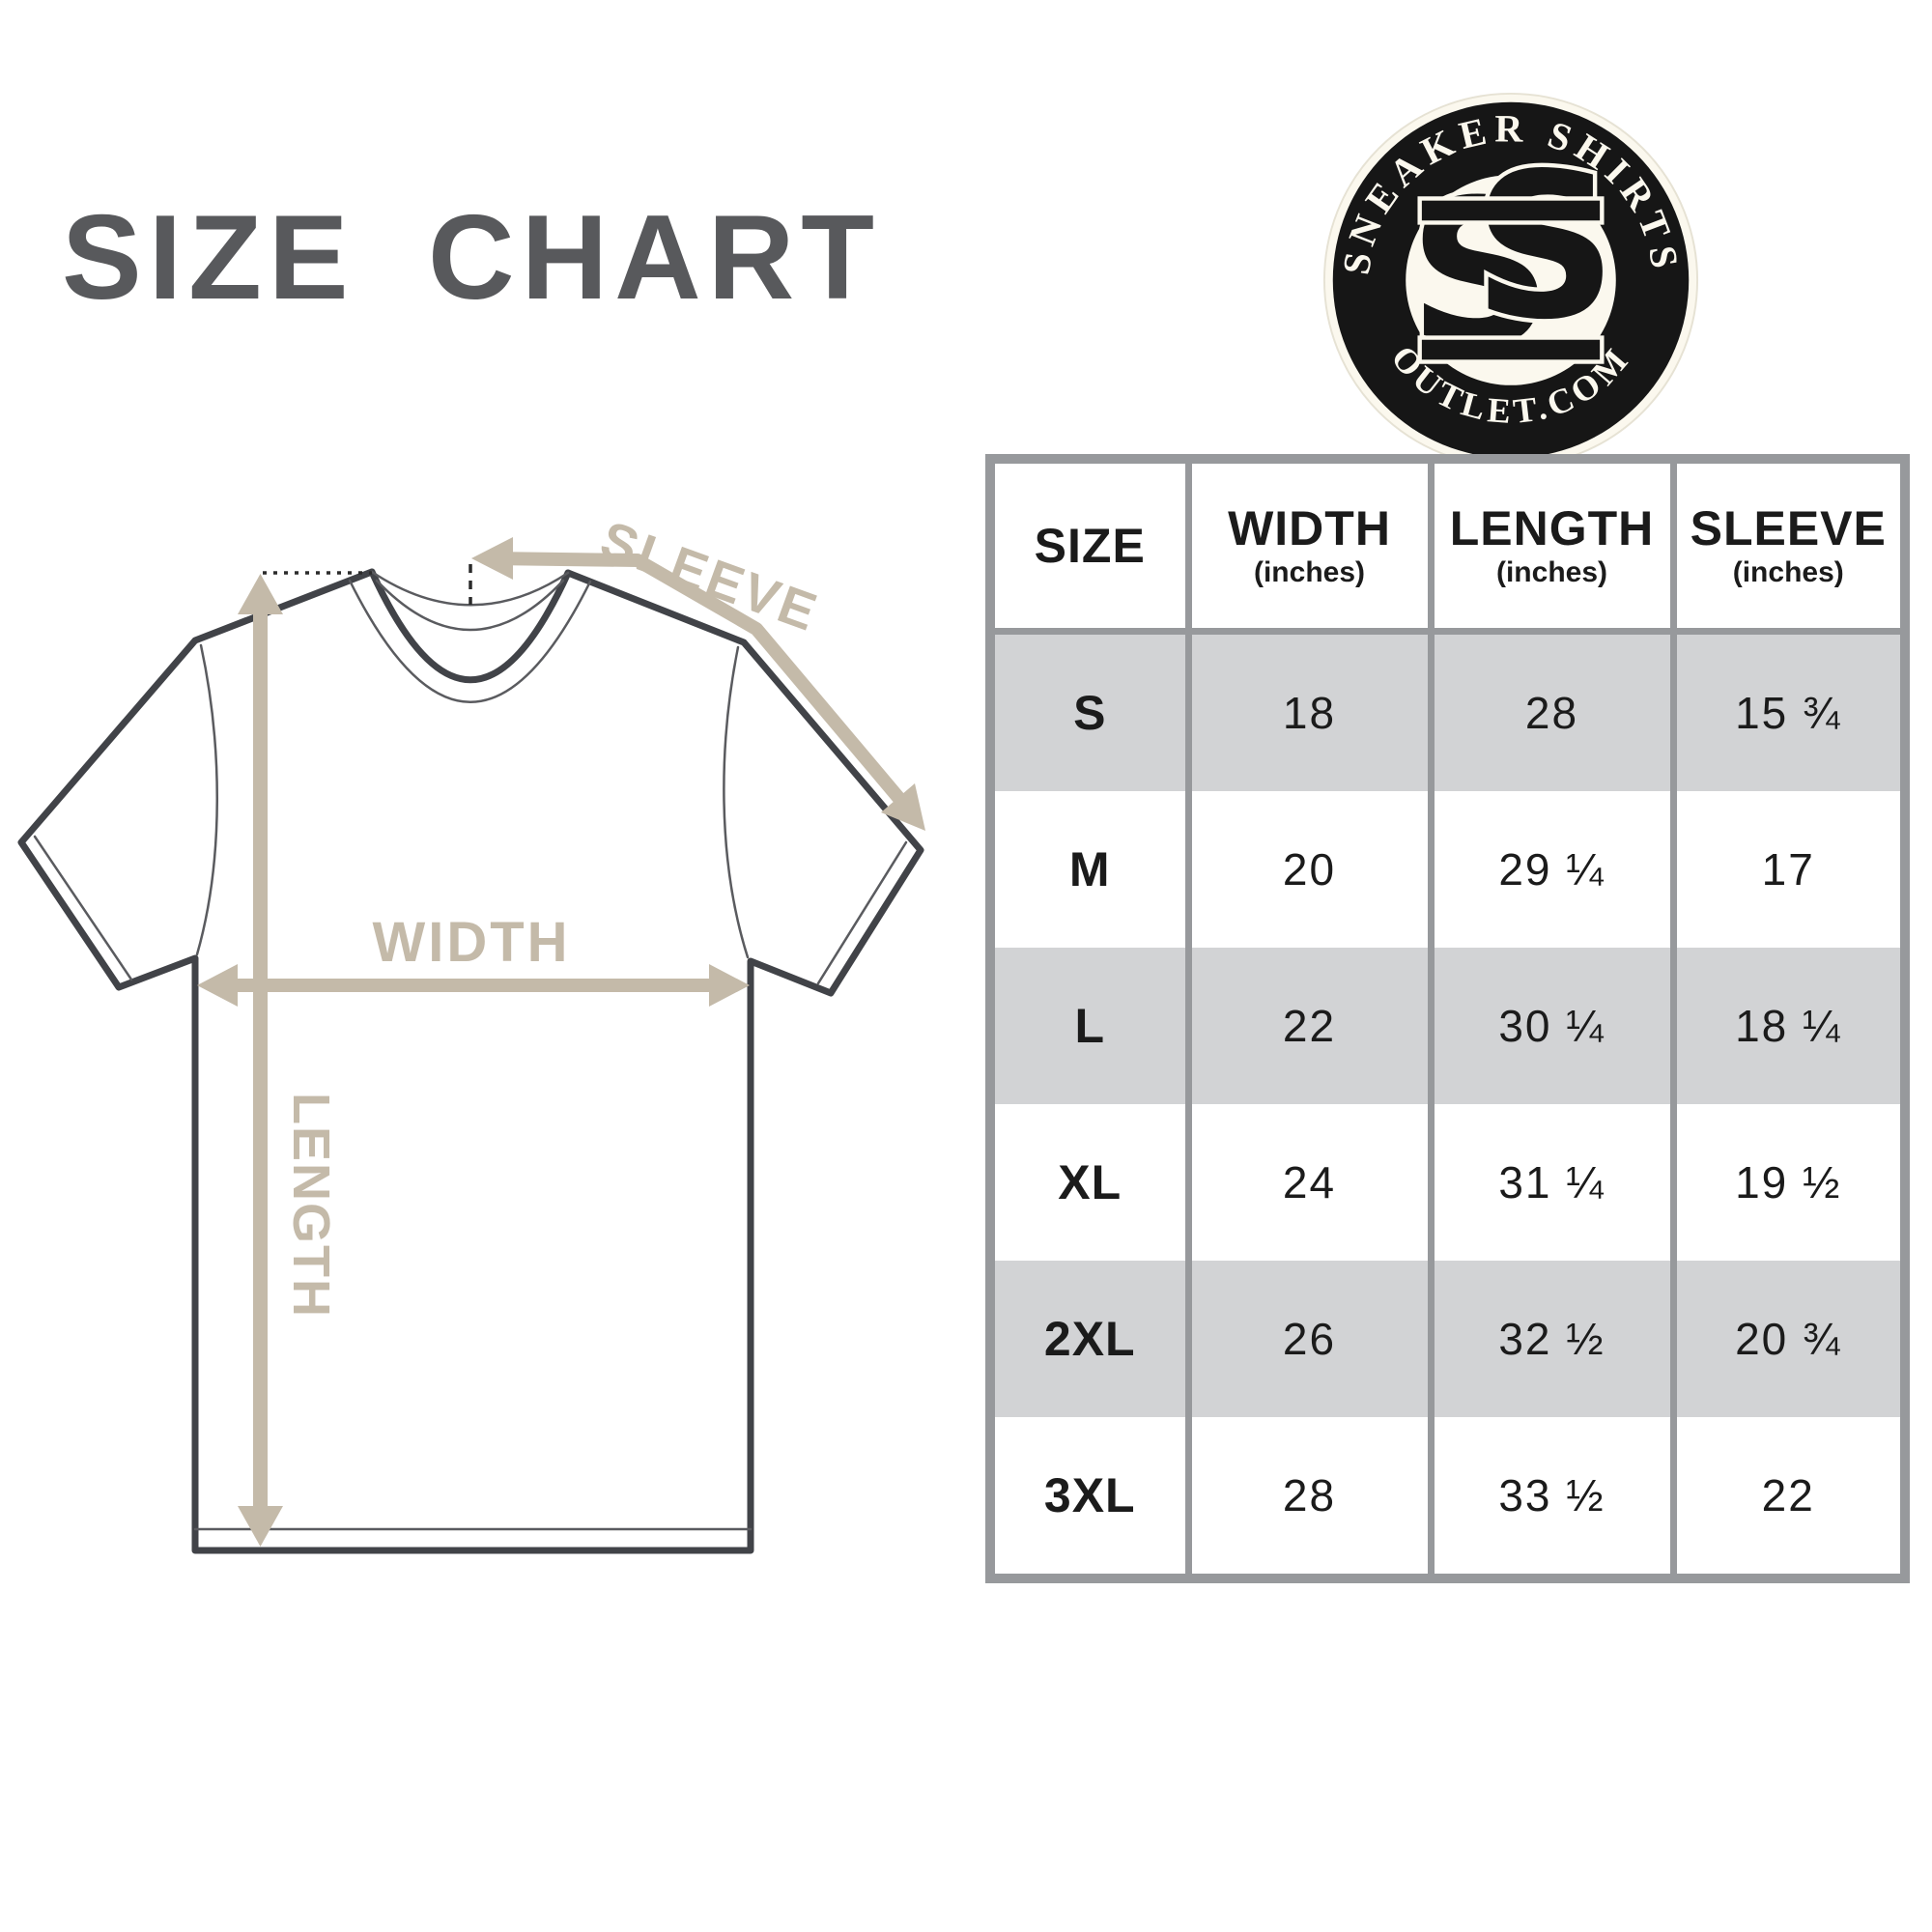 Image resolution: width=1932 pixels, height=1932 pixels. What do you see at coordinates (1552, 1026) in the screenshot?
I see `length-cell: 30 ¼` at bounding box center [1552, 1026].